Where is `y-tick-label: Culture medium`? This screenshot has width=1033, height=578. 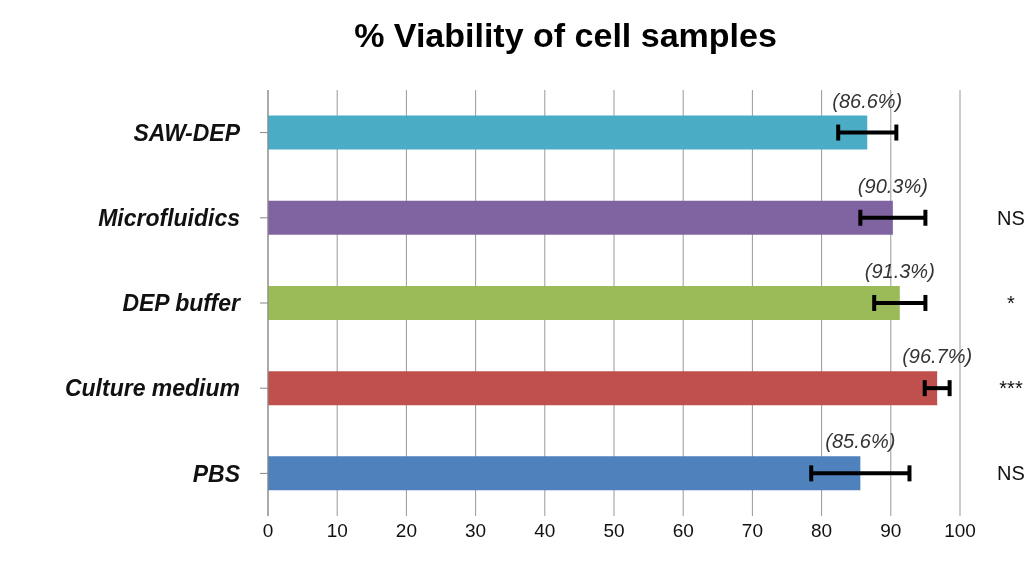 y-tick-label: Culture medium is located at coordinates (152, 388).